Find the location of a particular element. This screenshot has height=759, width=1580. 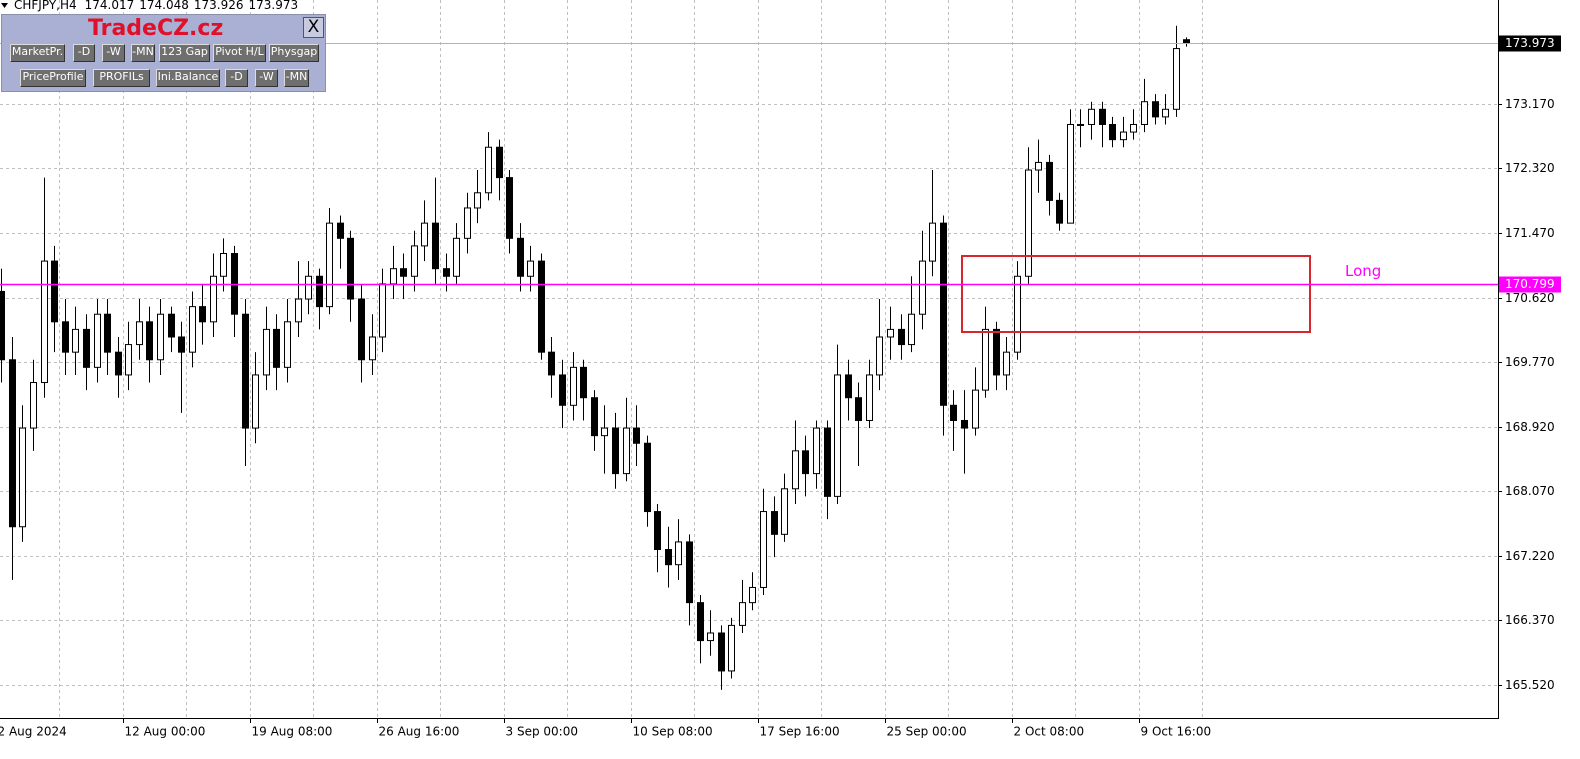

x-tick-label: 25 Sep 00:00 is located at coordinates (927, 732).